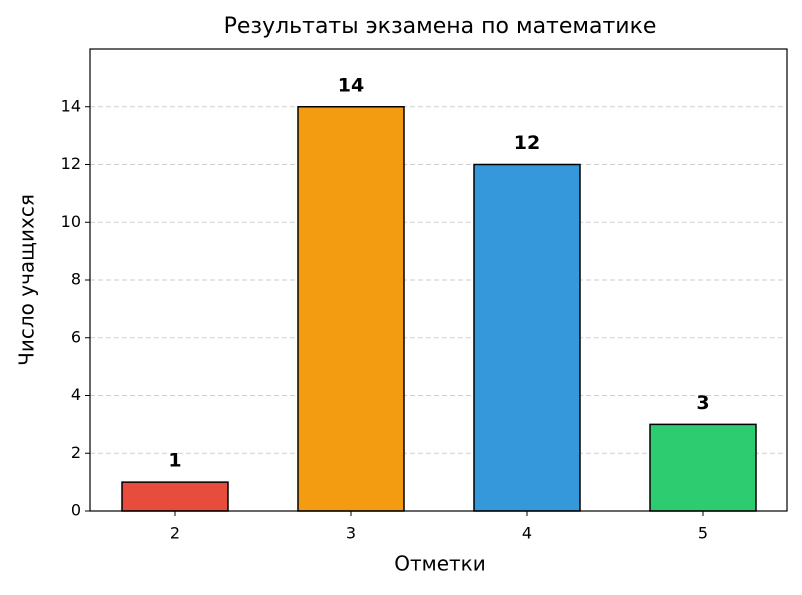 The image size is (802, 595). I want to click on data-label: 1, so click(174, 461).